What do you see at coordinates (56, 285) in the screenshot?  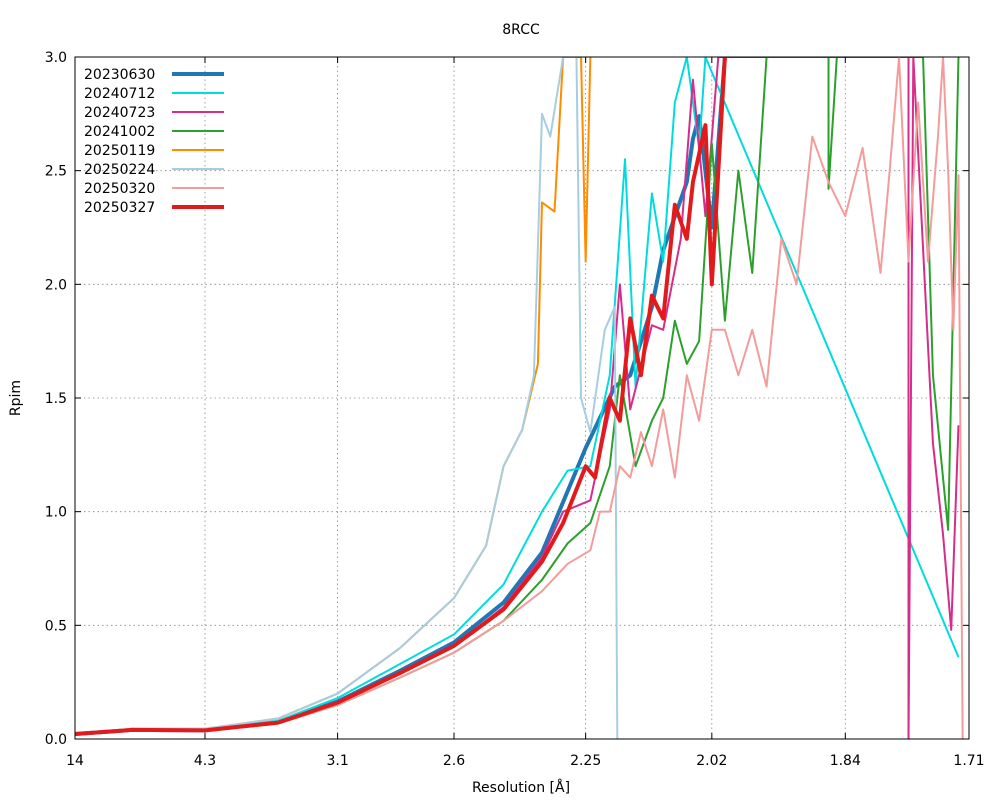 I see `y-tick-label: 2.0` at bounding box center [56, 285].